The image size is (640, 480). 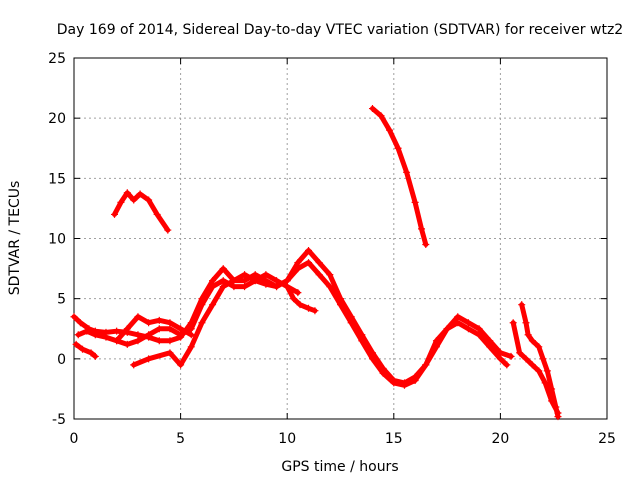 What do you see at coordinates (15, 238) in the screenshot?
I see `y-axis-label: SDTVAR / TECUs` at bounding box center [15, 238].